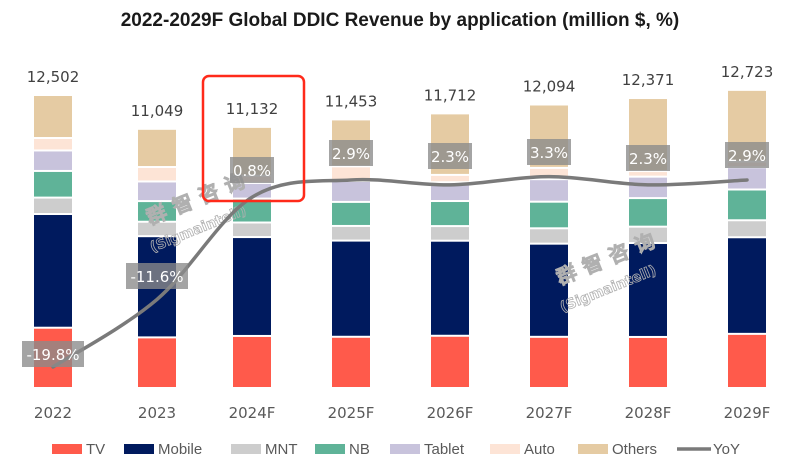  I want to click on bar-segment-mobile-2027F, so click(549, 290).